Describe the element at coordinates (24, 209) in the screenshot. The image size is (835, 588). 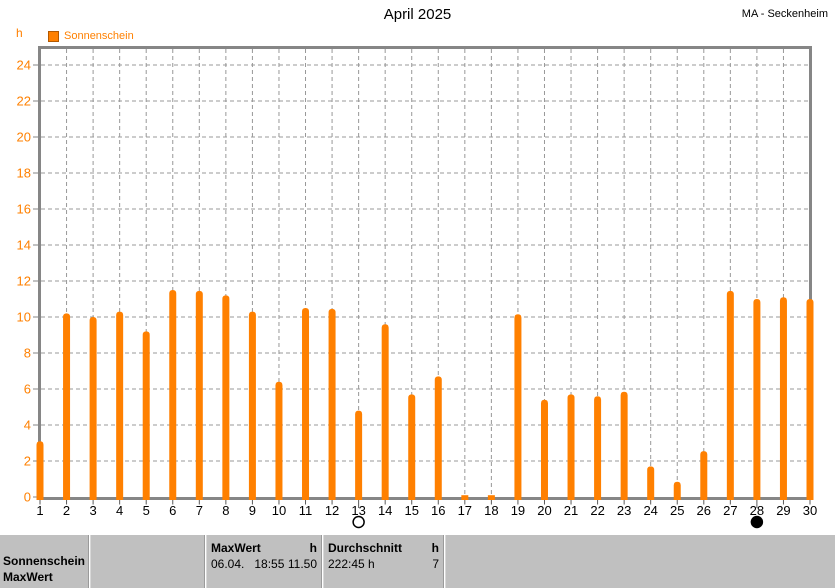
I see `y-axis-label: 16` at that location.